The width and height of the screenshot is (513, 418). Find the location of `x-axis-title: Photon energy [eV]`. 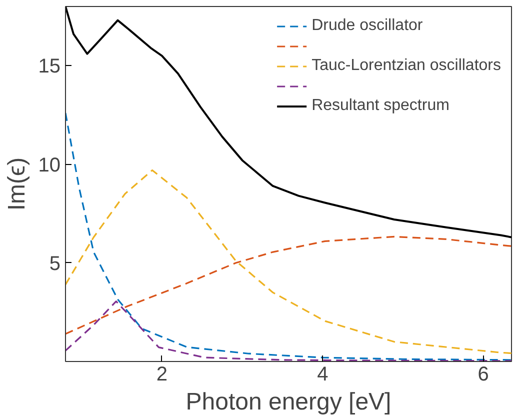

x-axis-title: Photon energy [eV] is located at coordinates (289, 402).